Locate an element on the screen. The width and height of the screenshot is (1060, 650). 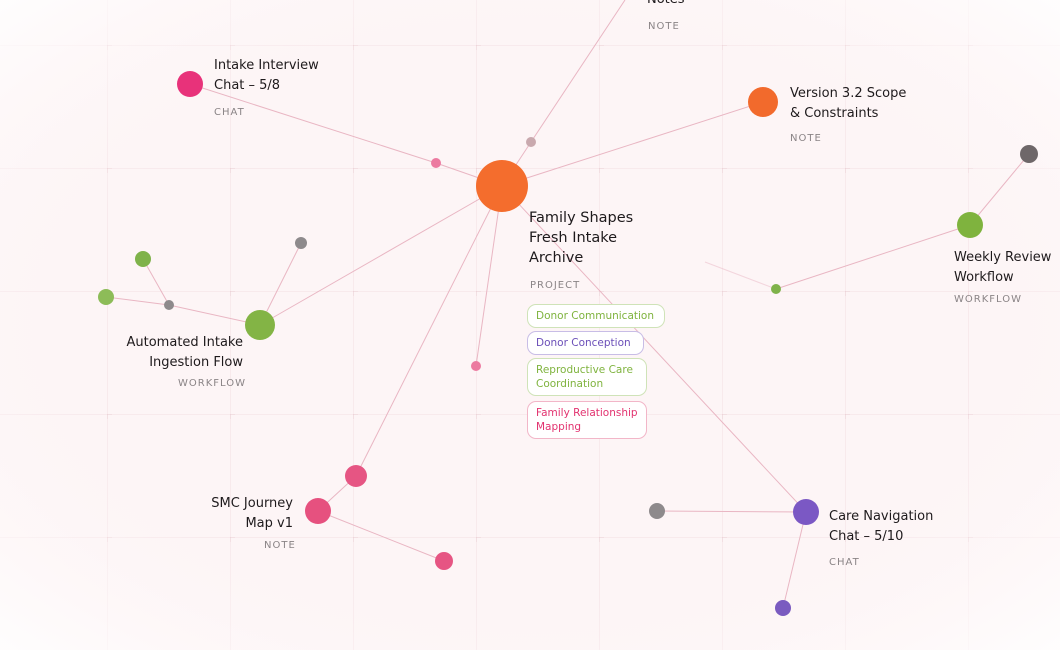
node-label: Care Navigation Chat – 5/10 is located at coordinates (881, 526).